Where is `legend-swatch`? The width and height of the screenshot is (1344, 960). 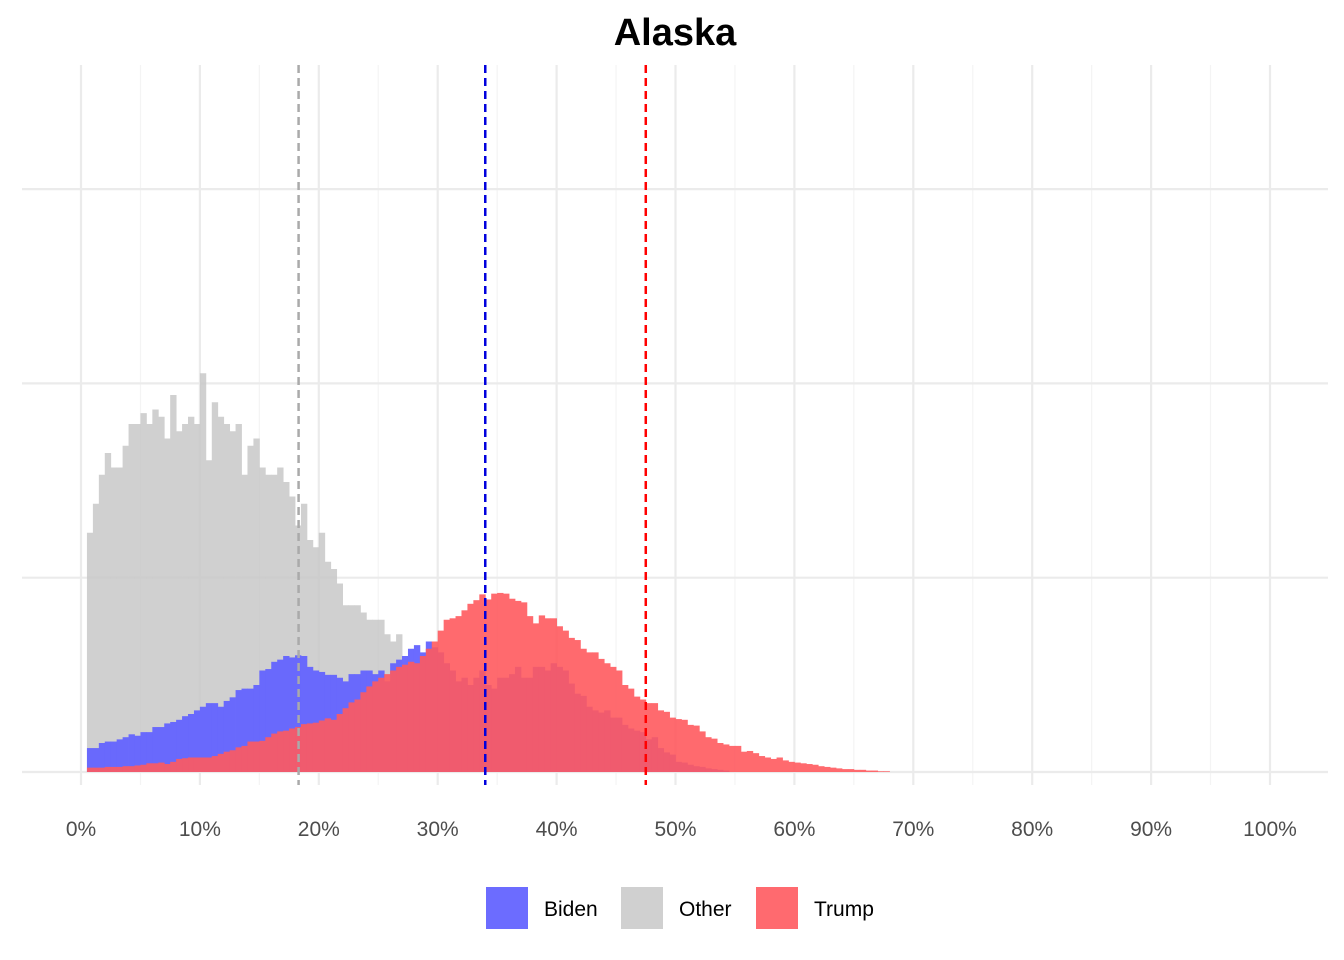
legend-swatch is located at coordinates (507, 908).